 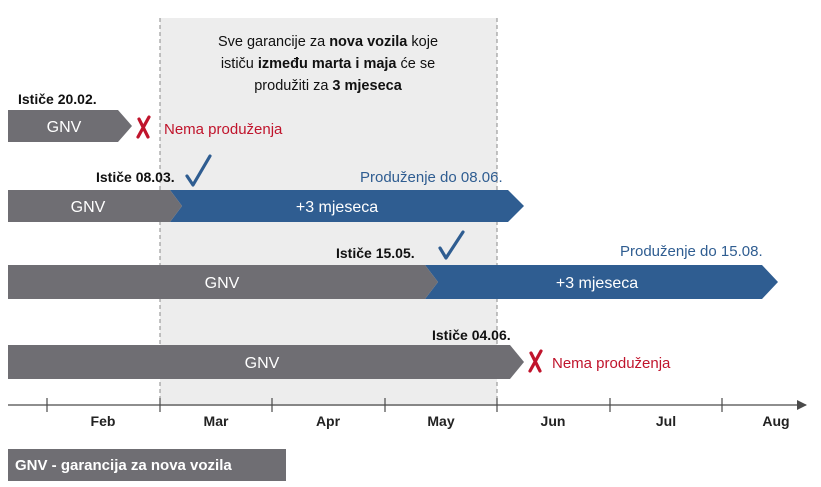 I want to click on row-1: Ističe 20.02. GNV Nema produženja, so click(x=145, y=116).